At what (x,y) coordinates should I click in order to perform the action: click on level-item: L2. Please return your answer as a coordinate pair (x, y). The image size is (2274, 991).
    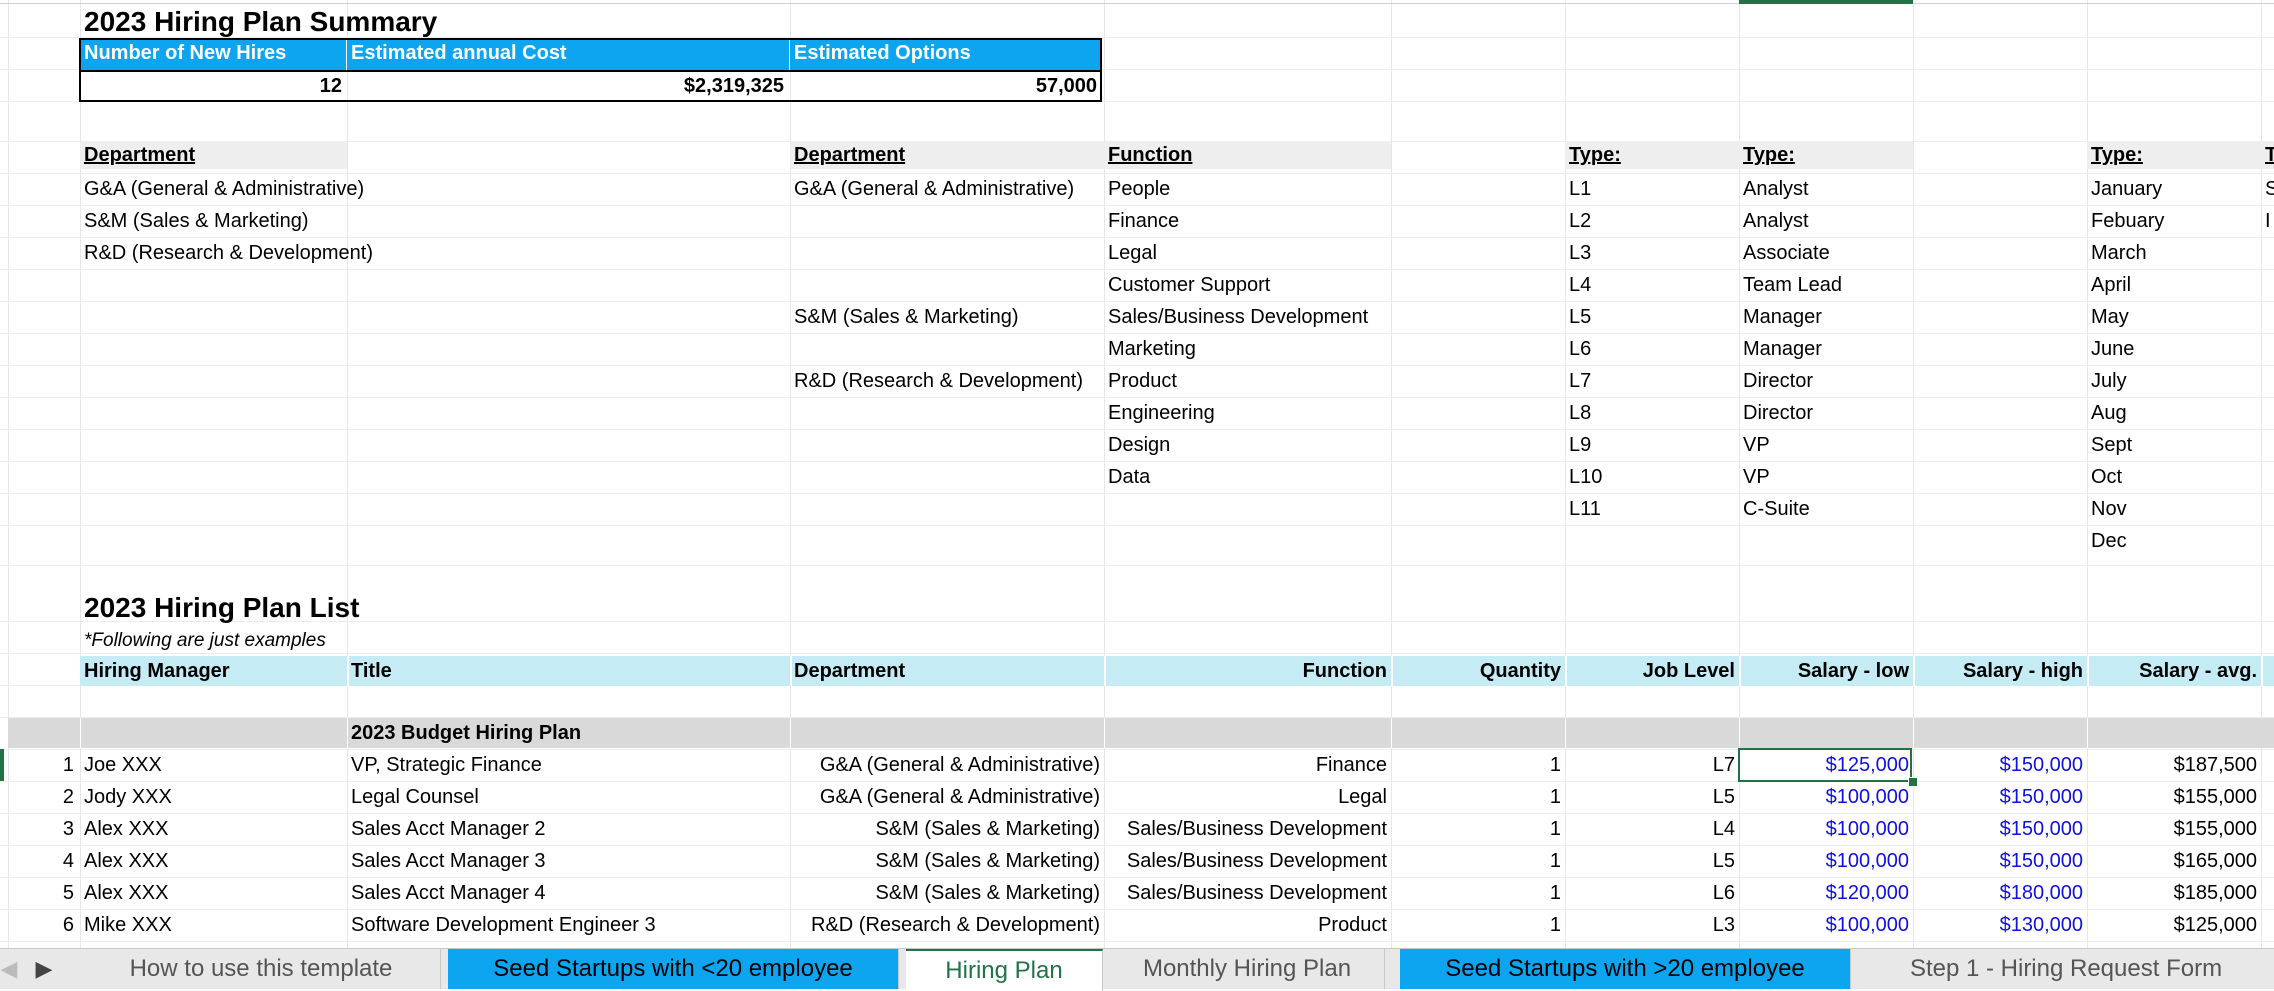
    Looking at the image, I should click on (1580, 221).